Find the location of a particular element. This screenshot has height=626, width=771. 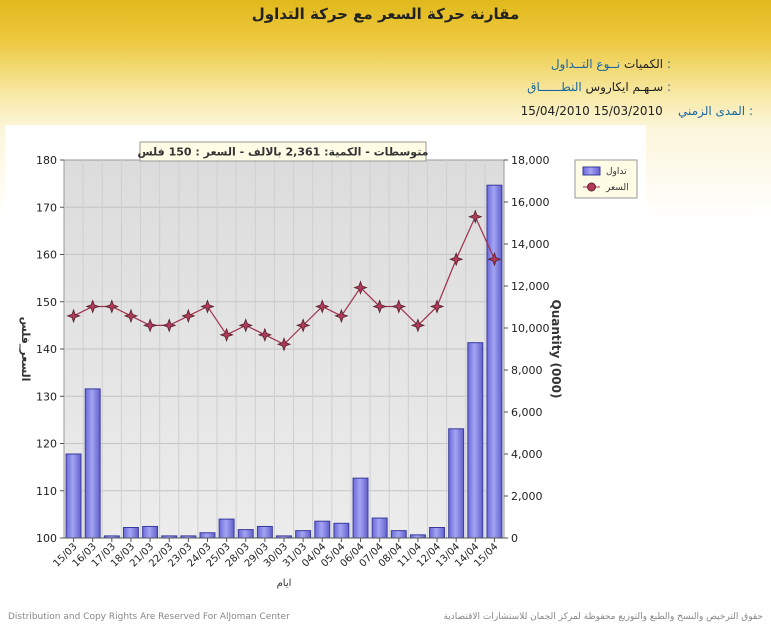

y-right-tick-label: 14,000 is located at coordinates (530, 244).